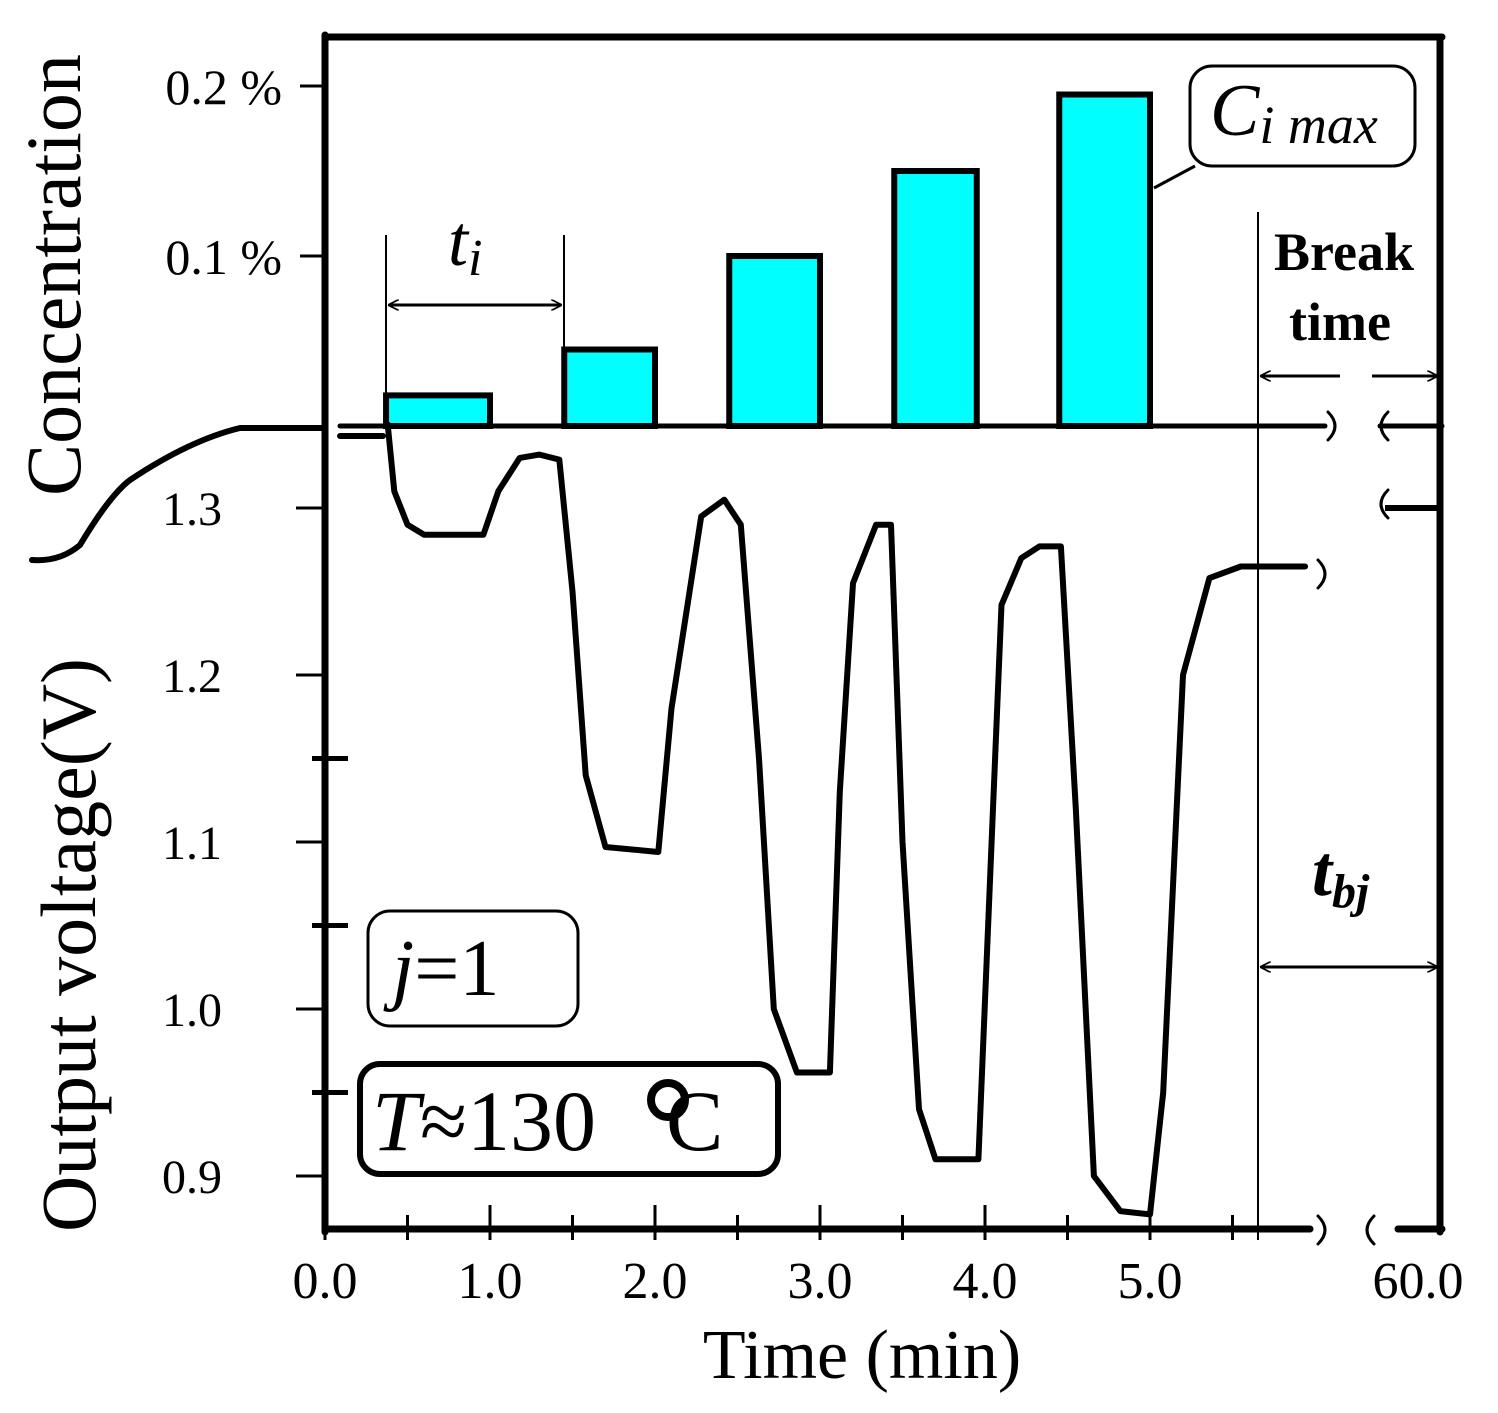 The height and width of the screenshot is (1413, 1498). I want to click on break-mark-bottom-left, so click(1321, 1230).